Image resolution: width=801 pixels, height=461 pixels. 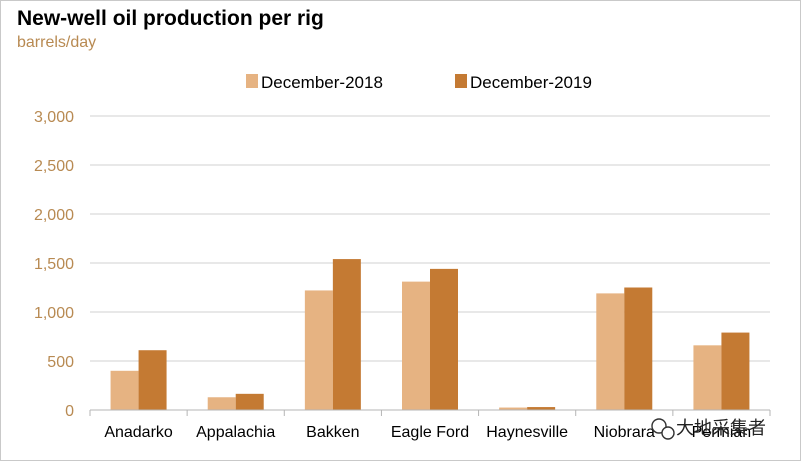 I want to click on y-tick-label: 1,500, so click(x=54, y=264).